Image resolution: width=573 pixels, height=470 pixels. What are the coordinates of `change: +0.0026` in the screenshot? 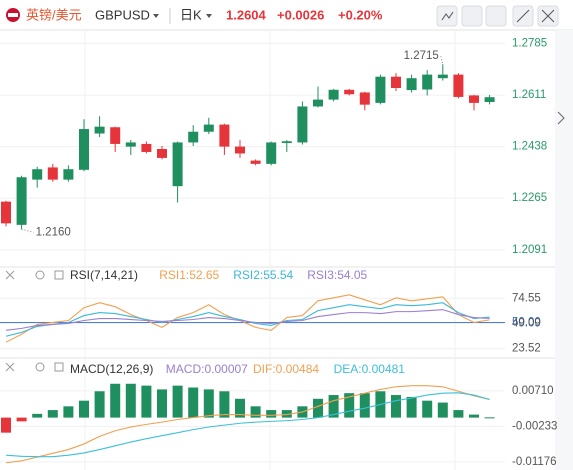 It's located at (300, 14).